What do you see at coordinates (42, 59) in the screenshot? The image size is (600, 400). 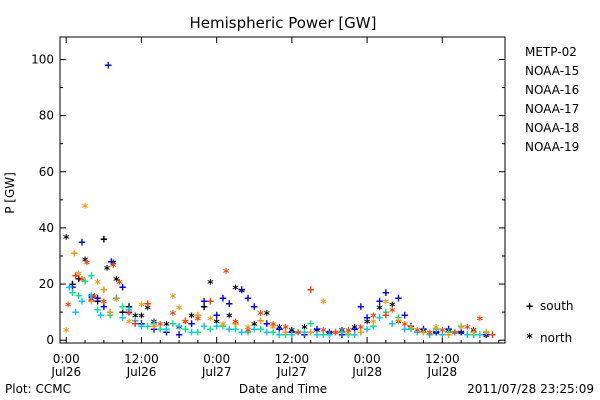 I see `y-tick-label: 100` at bounding box center [42, 59].